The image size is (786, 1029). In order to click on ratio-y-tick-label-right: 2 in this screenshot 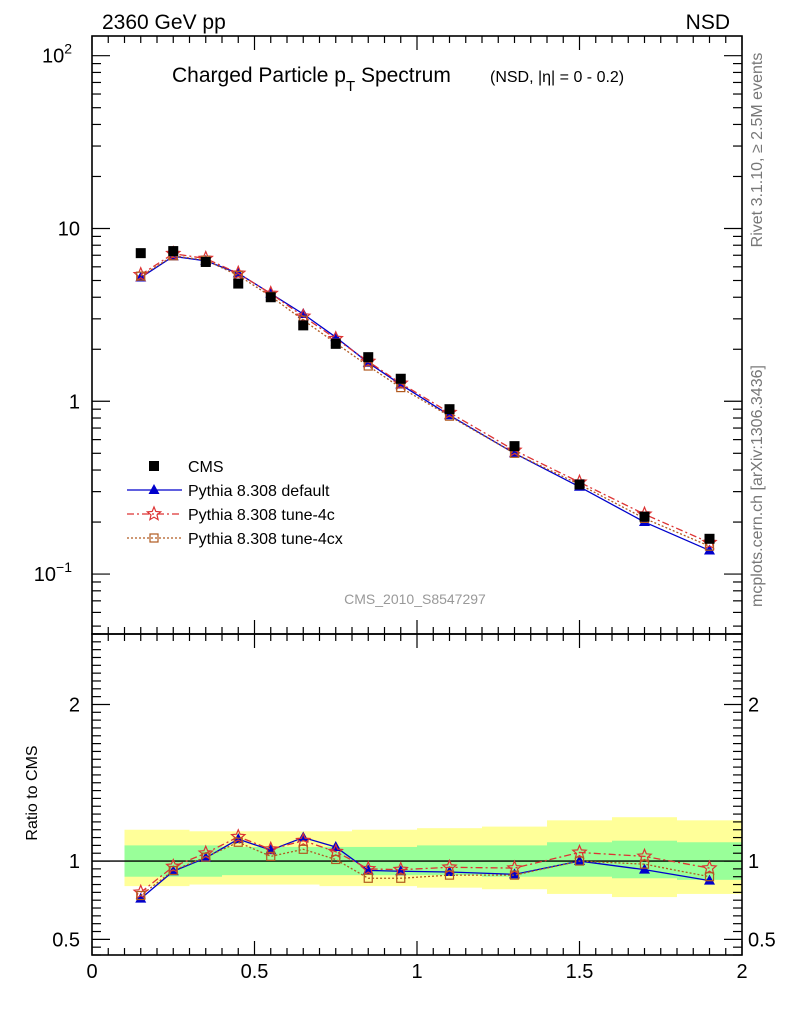, I will do `click(753, 705)`.